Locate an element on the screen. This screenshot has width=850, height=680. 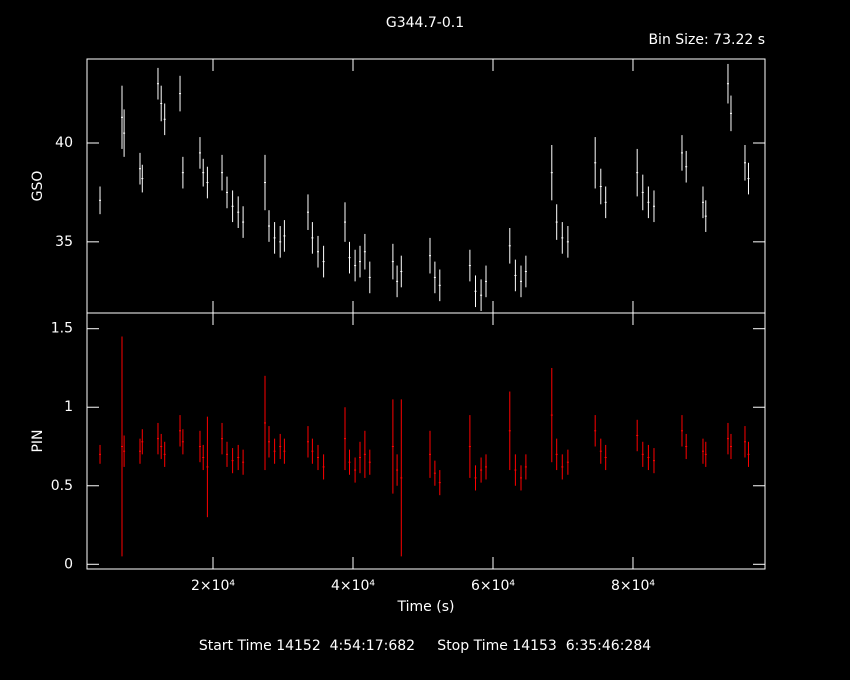
x-tick-label: 6×10⁴ is located at coordinates (493, 586).